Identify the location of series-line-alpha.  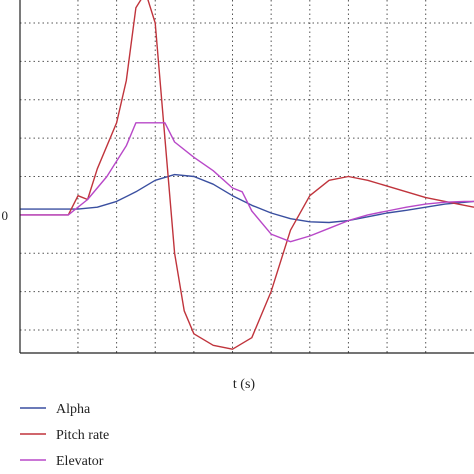
(247, 198).